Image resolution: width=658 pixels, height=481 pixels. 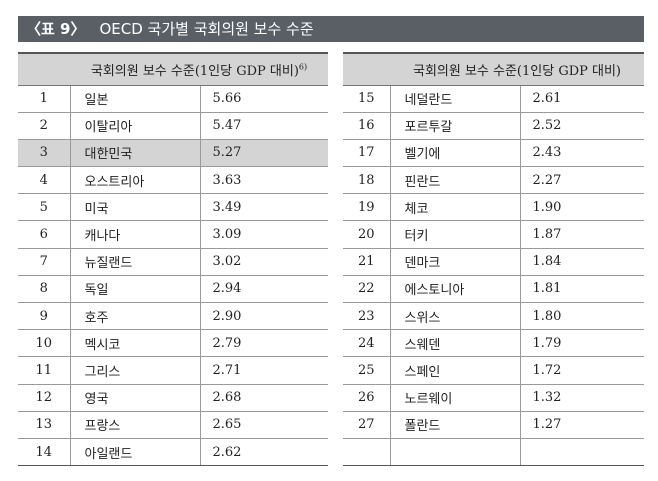 I want to click on table-row: 24 스웨덴 1.79, so click(x=493, y=343).